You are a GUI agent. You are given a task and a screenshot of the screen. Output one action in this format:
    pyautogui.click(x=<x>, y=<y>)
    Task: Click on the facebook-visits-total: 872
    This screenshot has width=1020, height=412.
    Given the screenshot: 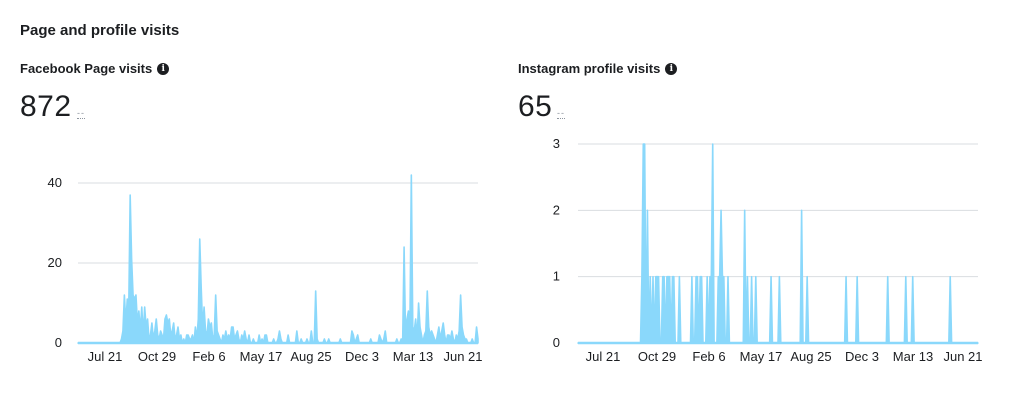 What is the action you would take?
    pyautogui.click(x=46, y=106)
    